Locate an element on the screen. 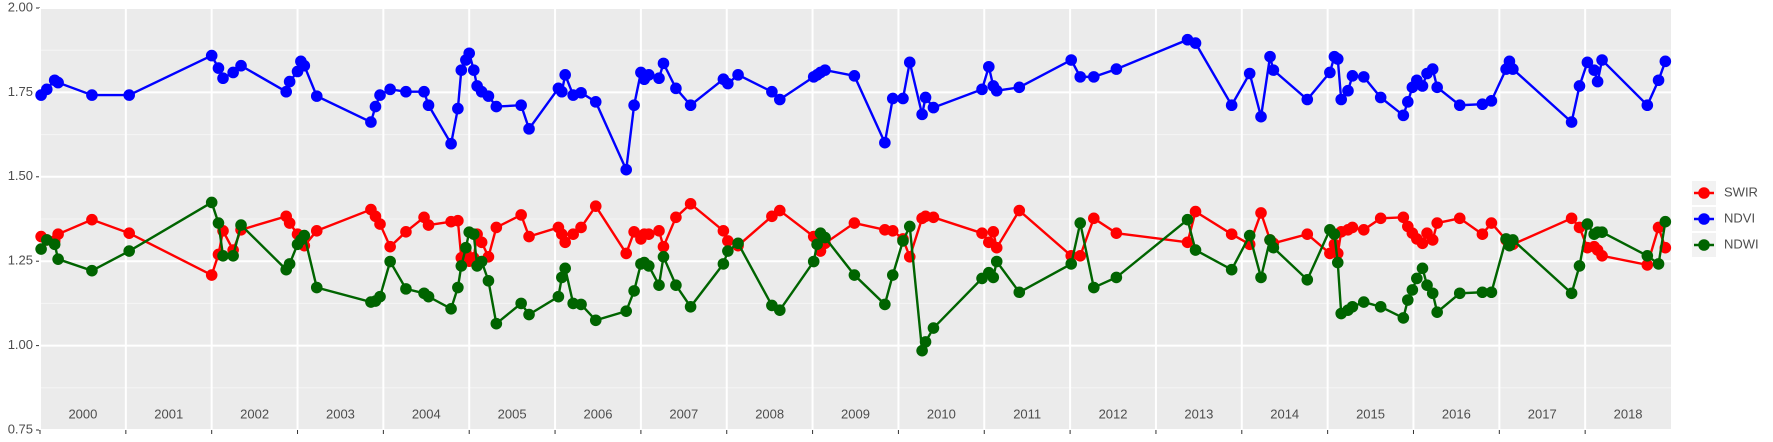 The image size is (1773, 442). x-tick-label: 2005 is located at coordinates (512, 413).